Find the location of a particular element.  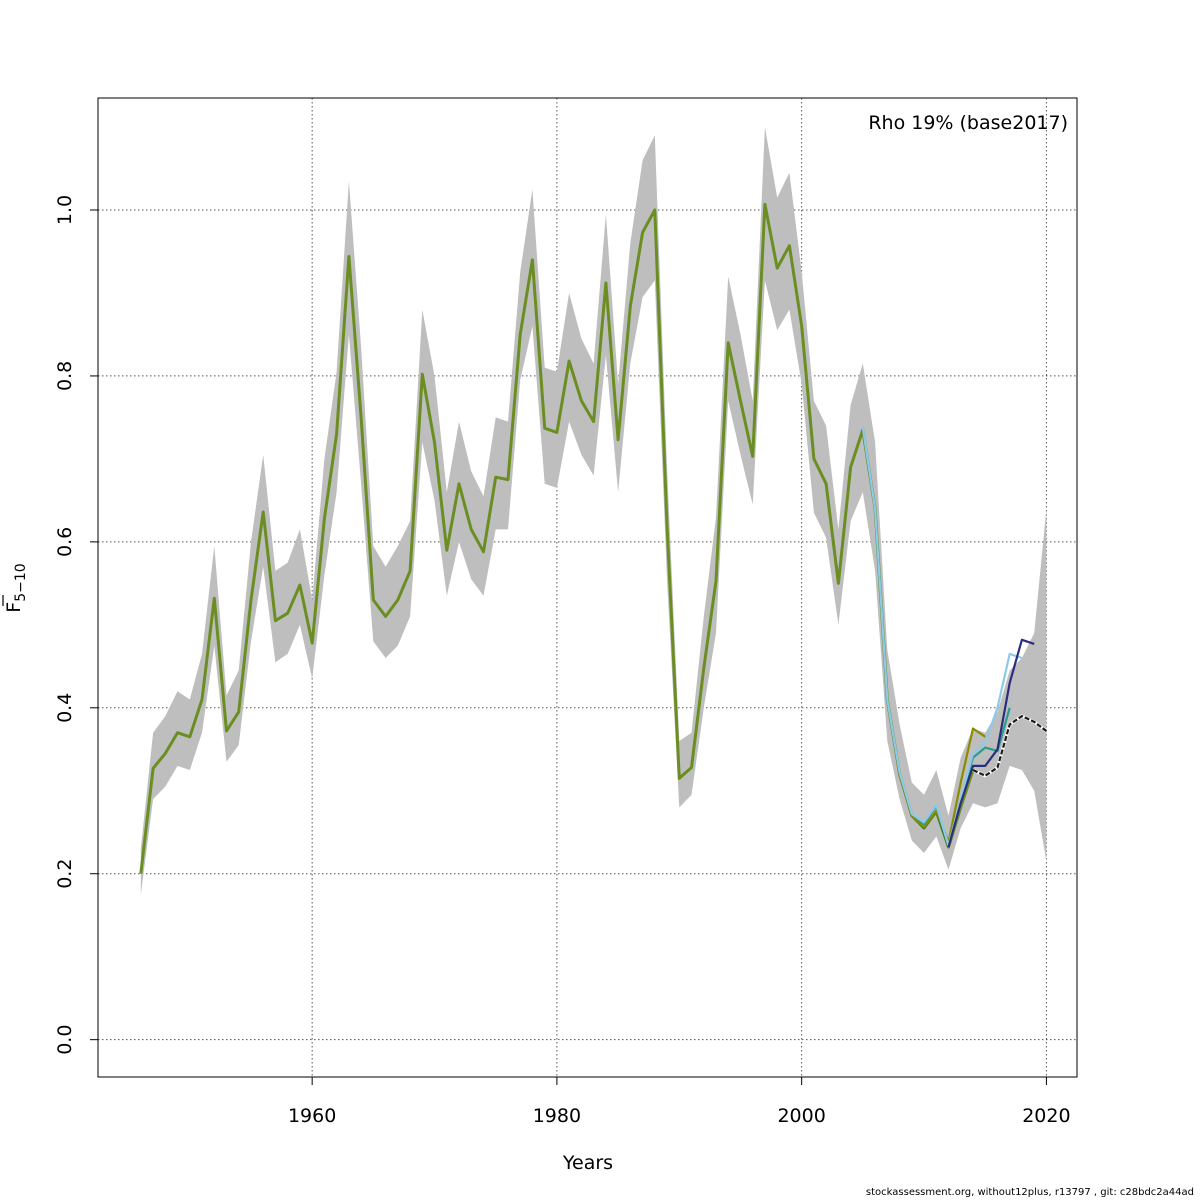

x-tick-label-3: 2020 is located at coordinates (1046, 1116).